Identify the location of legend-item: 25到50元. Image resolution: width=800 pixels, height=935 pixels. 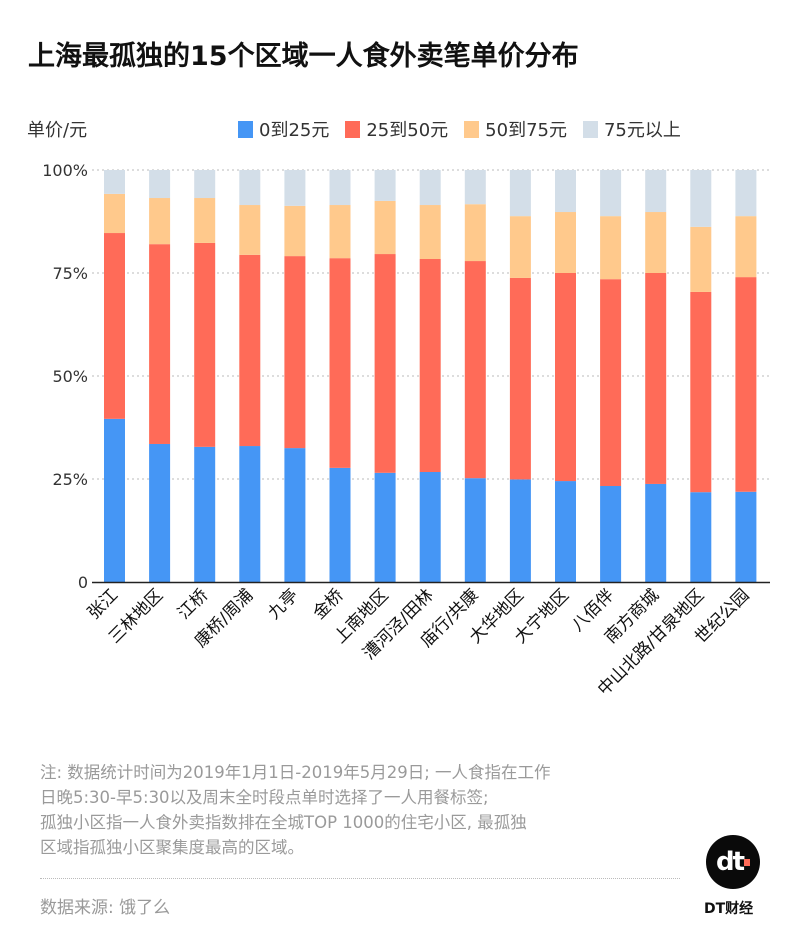
(396, 129).